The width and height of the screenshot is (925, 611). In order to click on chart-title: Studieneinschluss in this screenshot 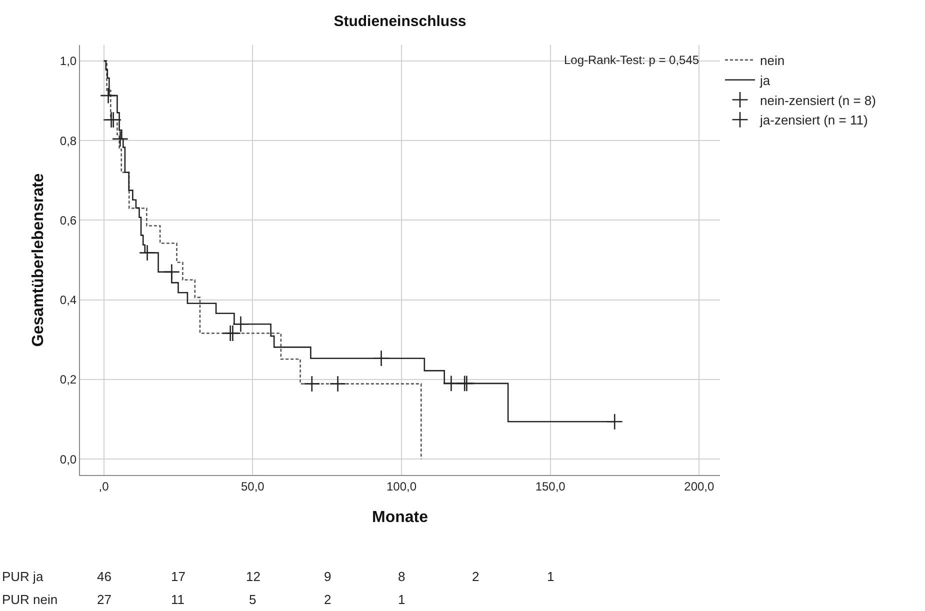, I will do `click(400, 21)`.